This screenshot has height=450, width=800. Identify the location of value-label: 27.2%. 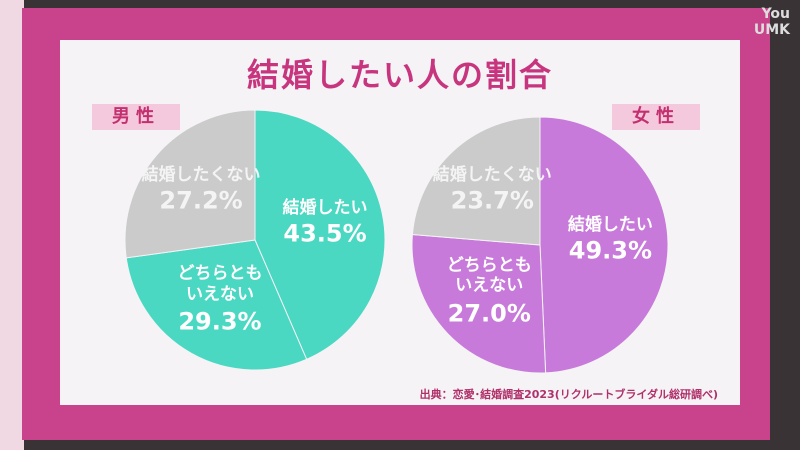
(201, 200).